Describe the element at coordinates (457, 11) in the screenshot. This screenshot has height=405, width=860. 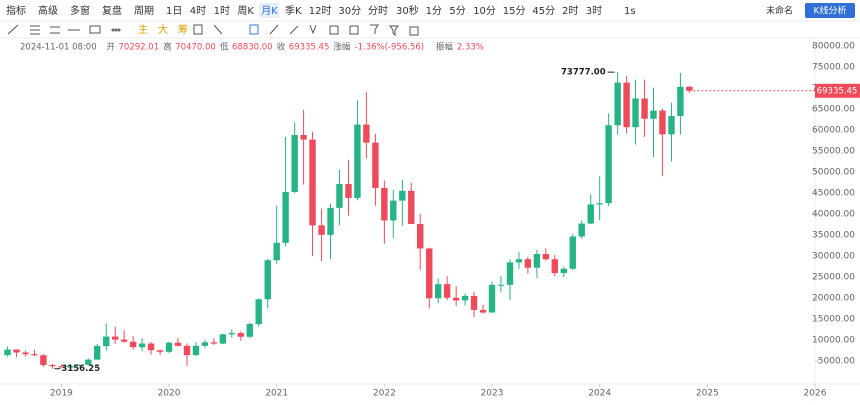
I see `toolbar-item: 5分` at that location.